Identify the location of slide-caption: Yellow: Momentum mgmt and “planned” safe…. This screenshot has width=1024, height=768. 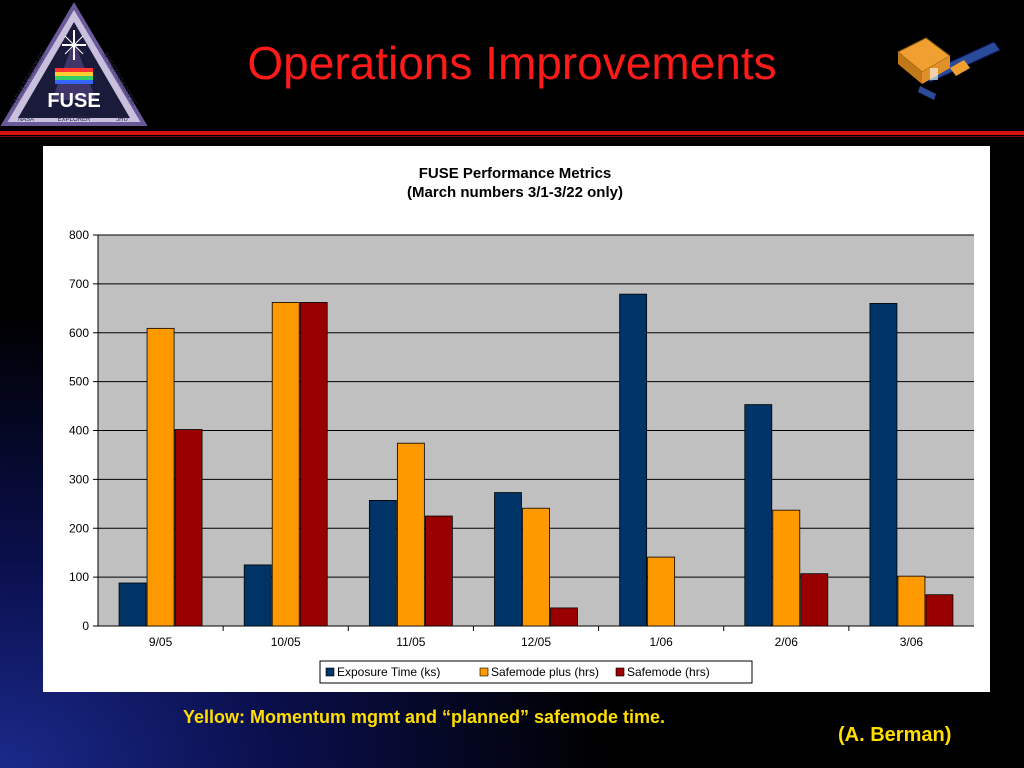
(424, 717).